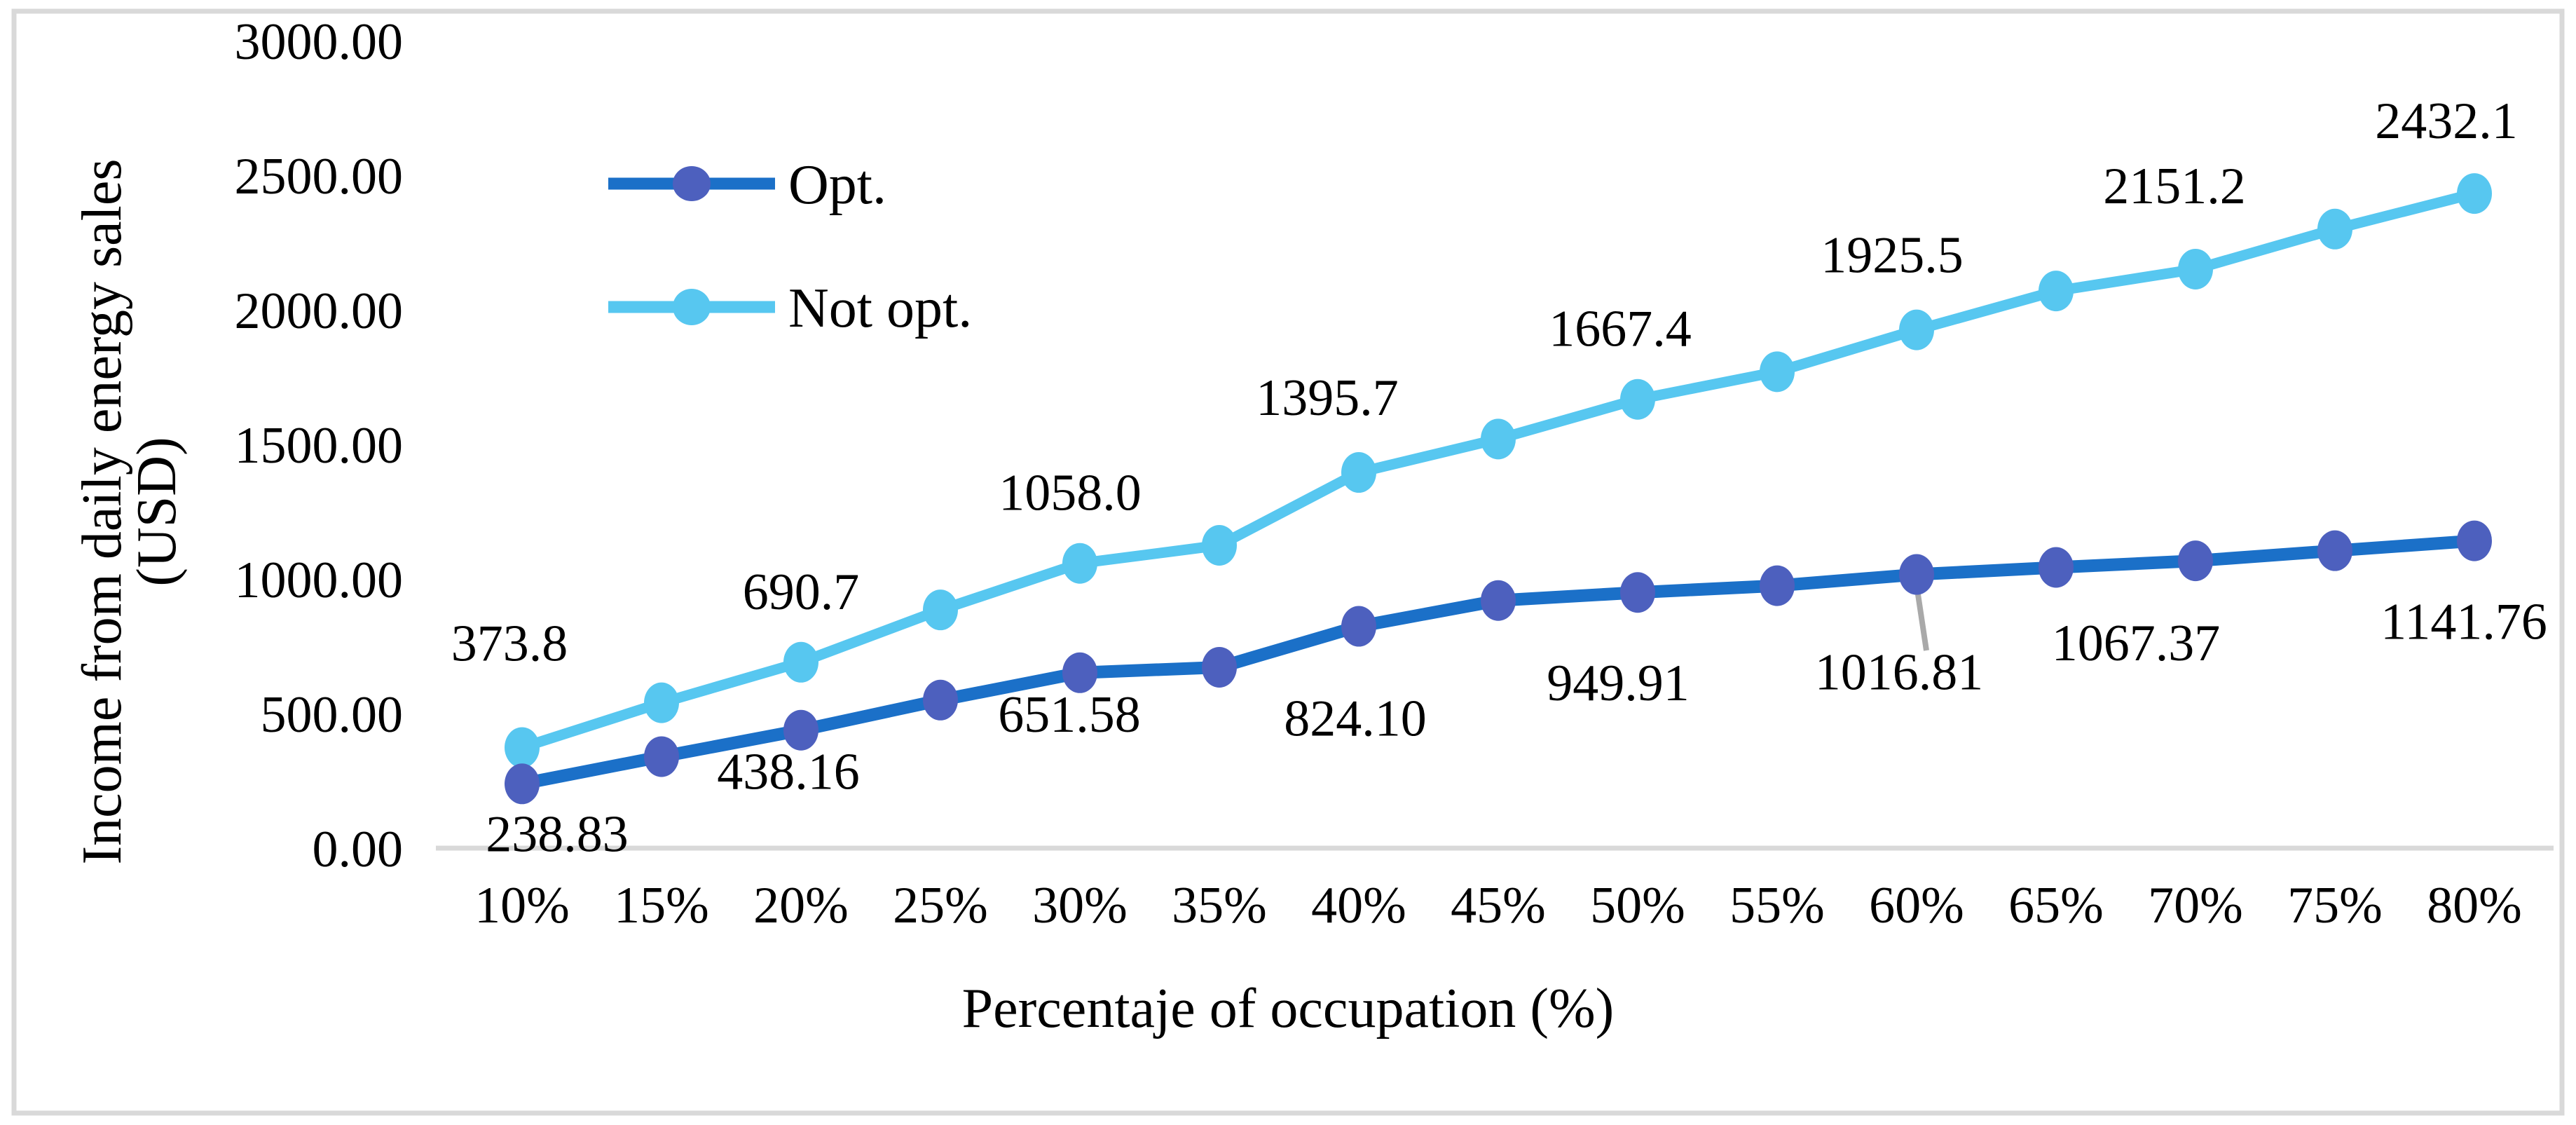  I want to click on y-tick-label-1500.00: 1500.00, so click(319, 446).